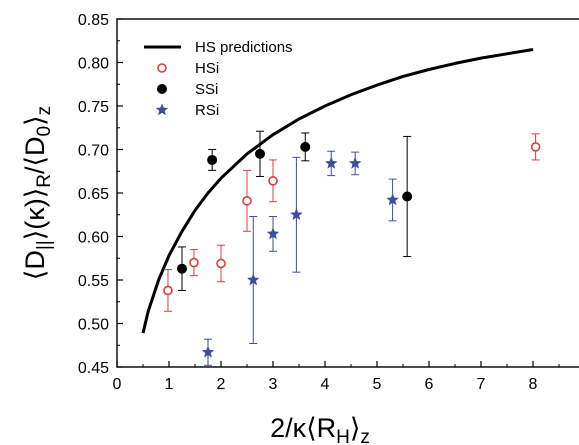 This screenshot has height=445, width=579. I want to click on x-tick-label: 8, so click(533, 384).